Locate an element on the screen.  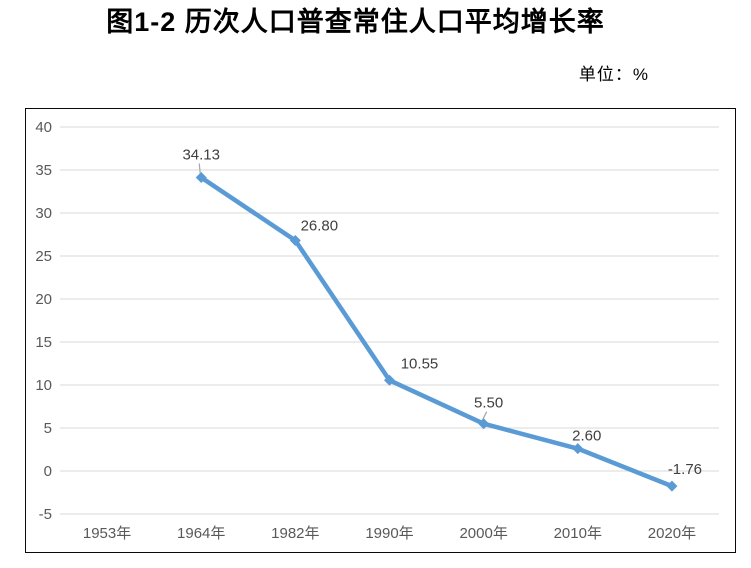
x-axis-tick-label: 1964年 is located at coordinates (201, 533).